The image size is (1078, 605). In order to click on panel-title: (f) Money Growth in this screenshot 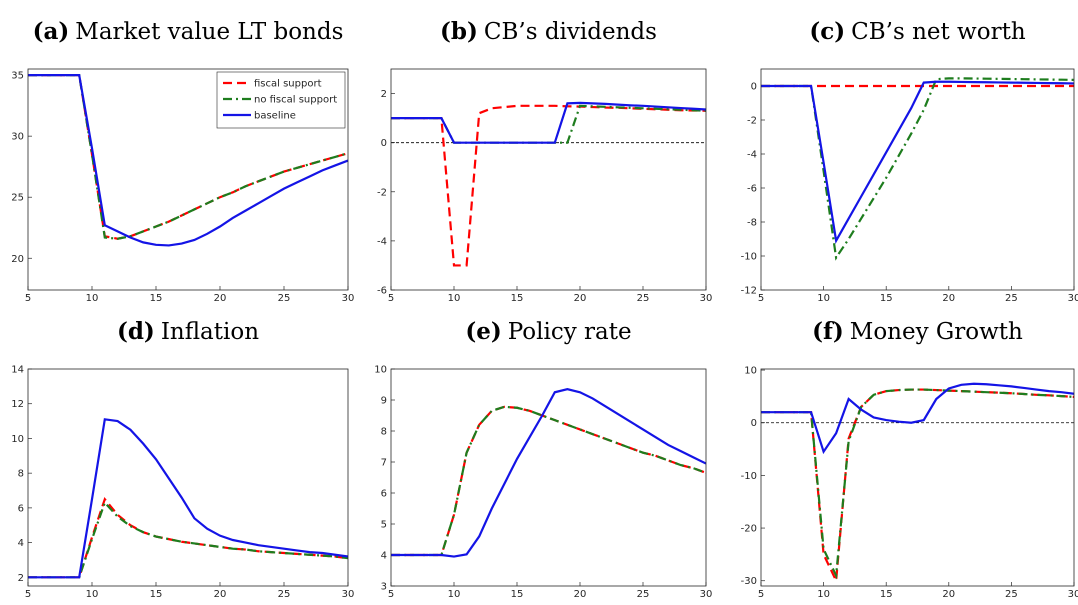, I will do `click(917, 331)`.